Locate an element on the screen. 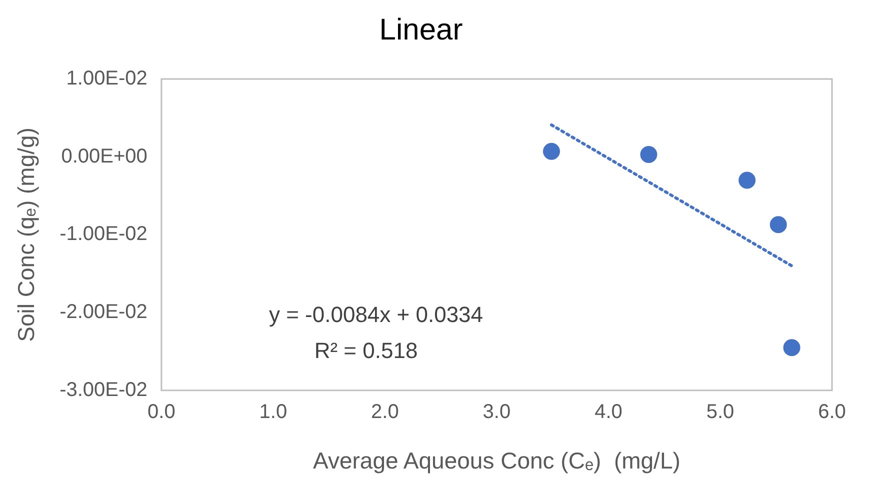  x-tick-label: 5.0 is located at coordinates (720, 411).